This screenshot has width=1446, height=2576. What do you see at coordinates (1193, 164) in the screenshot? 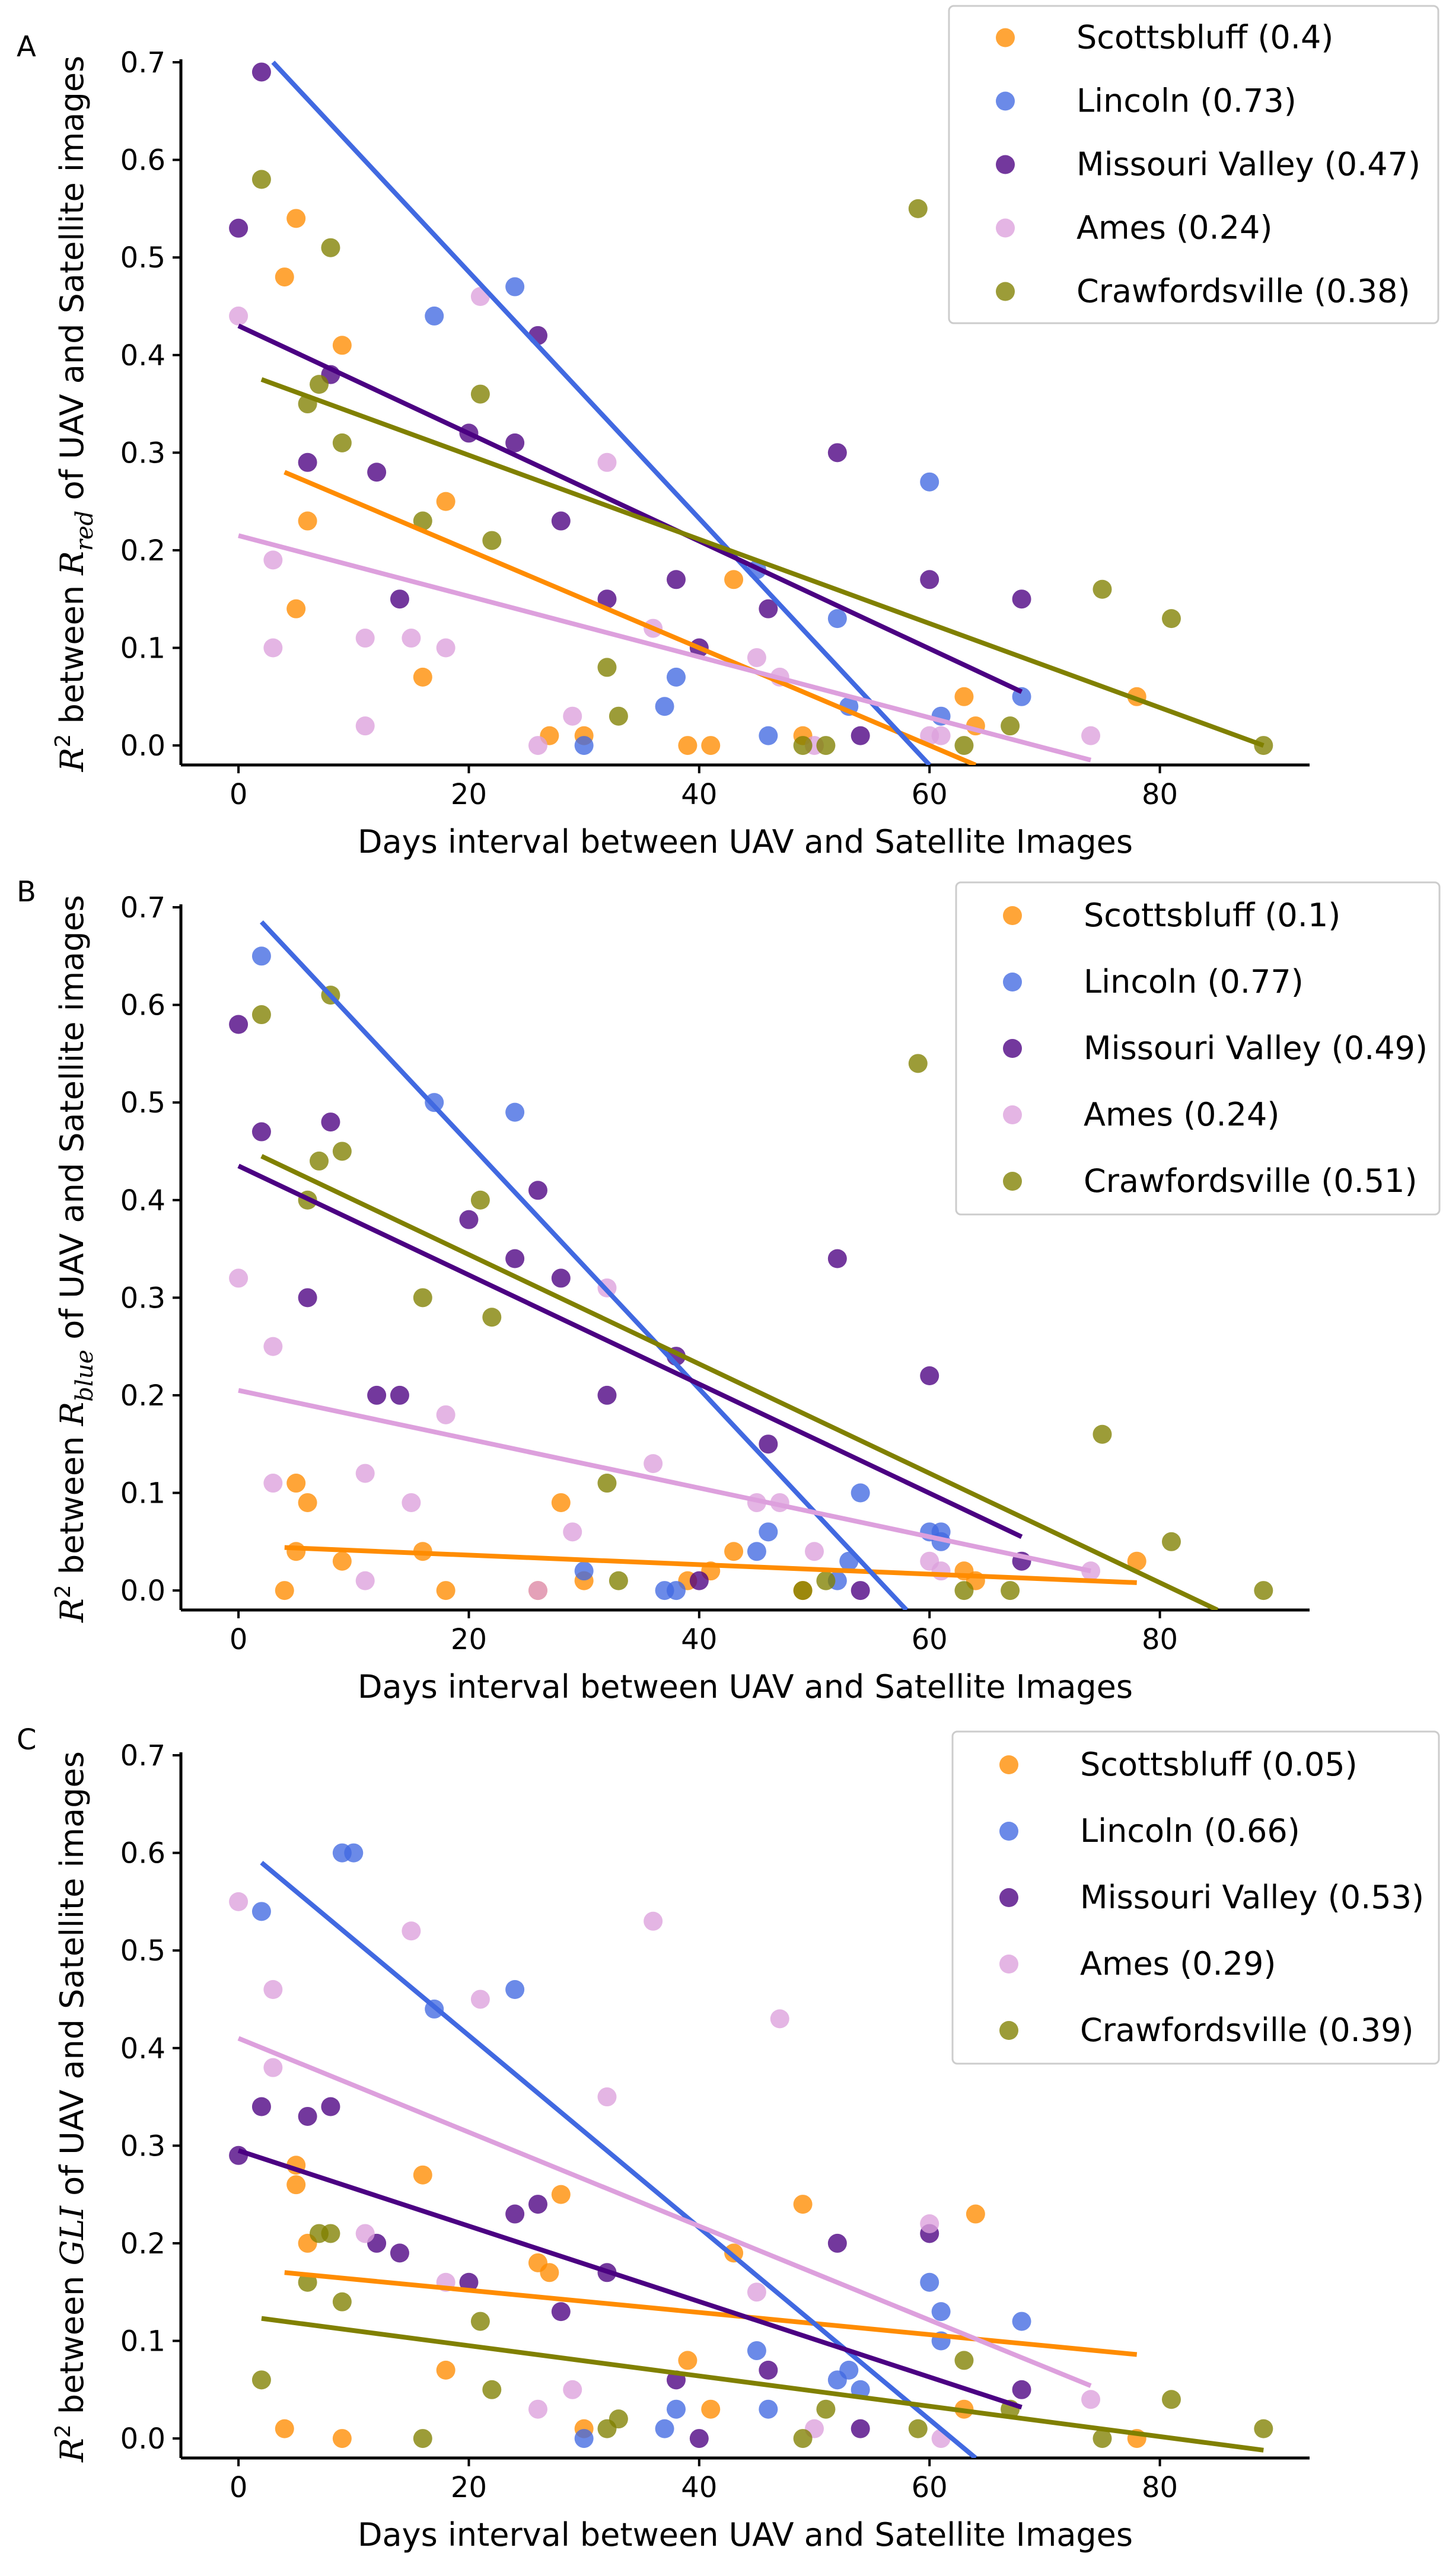
I see `legend-box` at bounding box center [1193, 164].